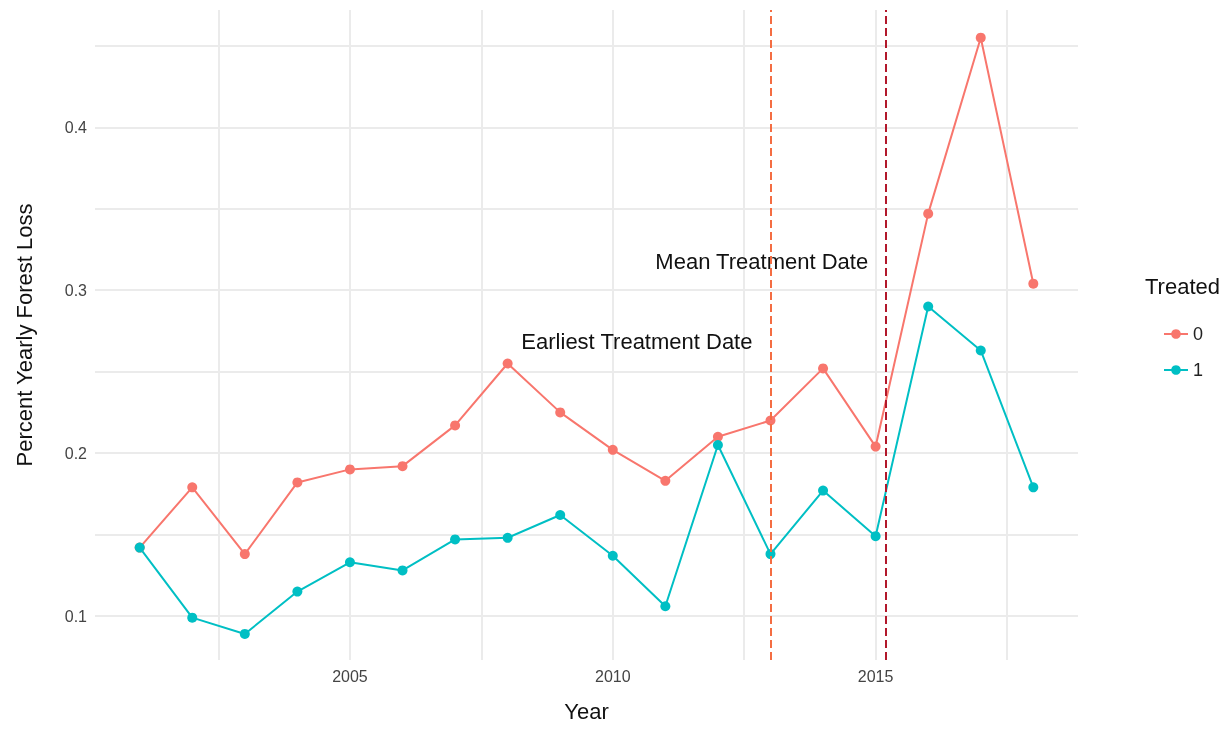  What do you see at coordinates (1183, 286) in the screenshot?
I see `legend-title: Treated` at bounding box center [1183, 286].